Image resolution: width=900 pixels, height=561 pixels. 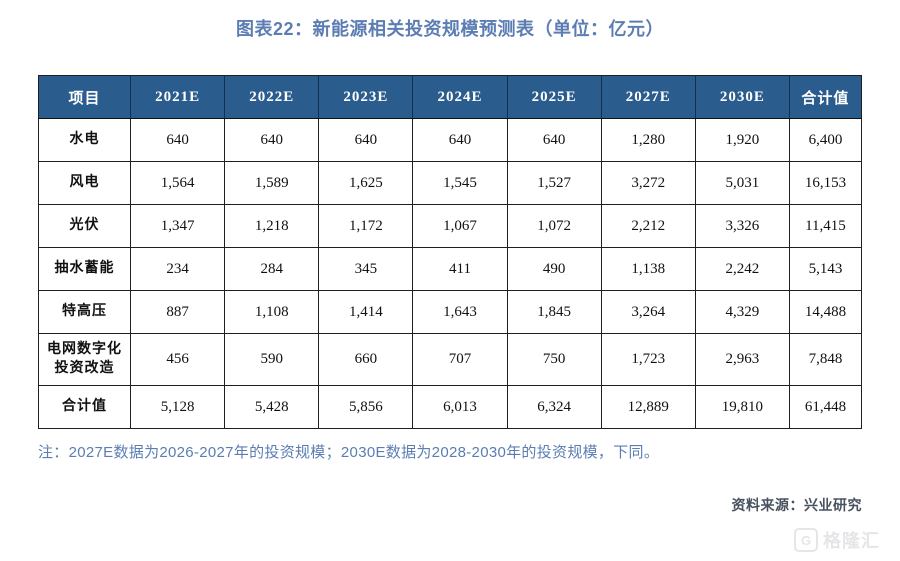 What do you see at coordinates (742, 226) in the screenshot?
I see `value-cell: 3,326` at bounding box center [742, 226].